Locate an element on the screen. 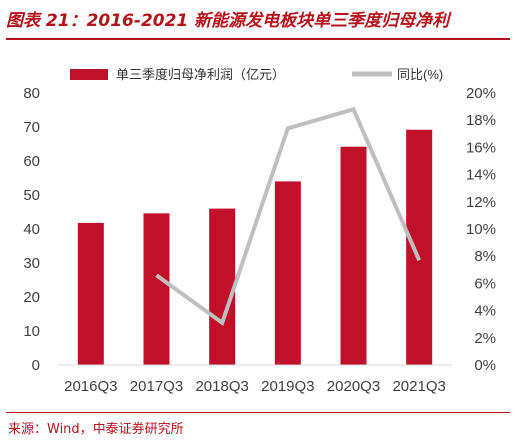  x-tick-label: 2020Q3 is located at coordinates (353, 386).